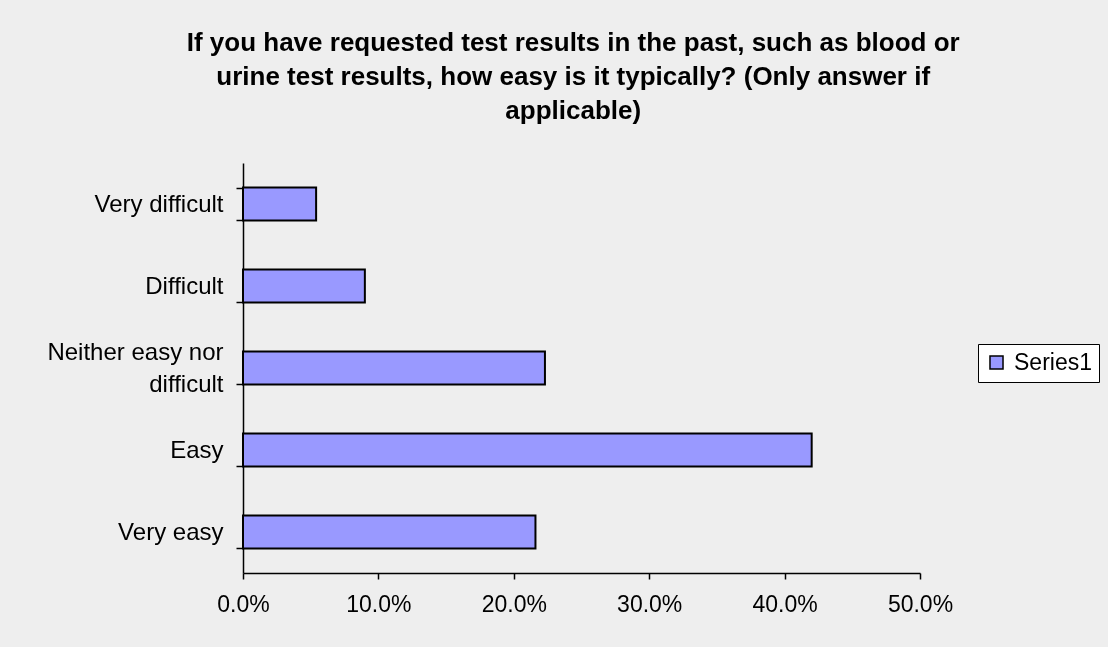 Image resolution: width=1108 pixels, height=647 pixels. I want to click on x-tick-label: 30.0%, so click(650, 603).